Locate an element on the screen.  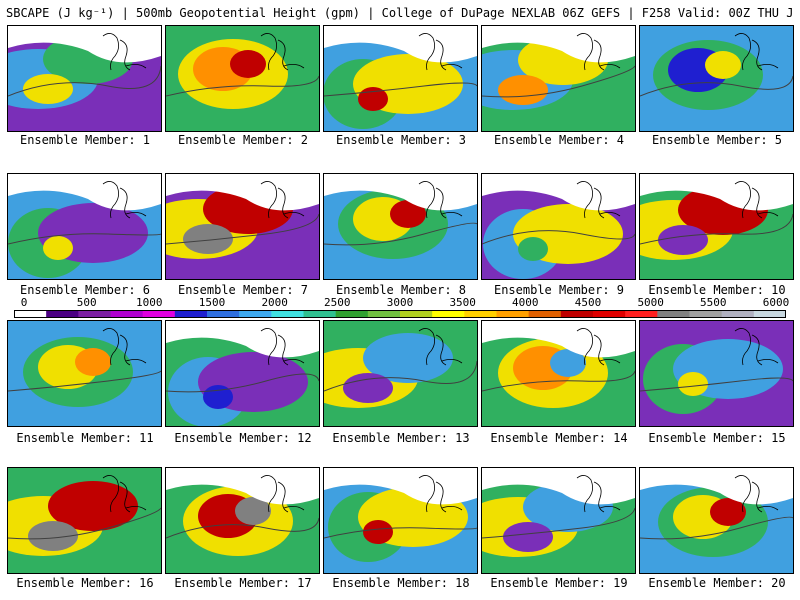
ensemble-member-label: Ensemble Member: 7 is located at coordinates (243, 290).